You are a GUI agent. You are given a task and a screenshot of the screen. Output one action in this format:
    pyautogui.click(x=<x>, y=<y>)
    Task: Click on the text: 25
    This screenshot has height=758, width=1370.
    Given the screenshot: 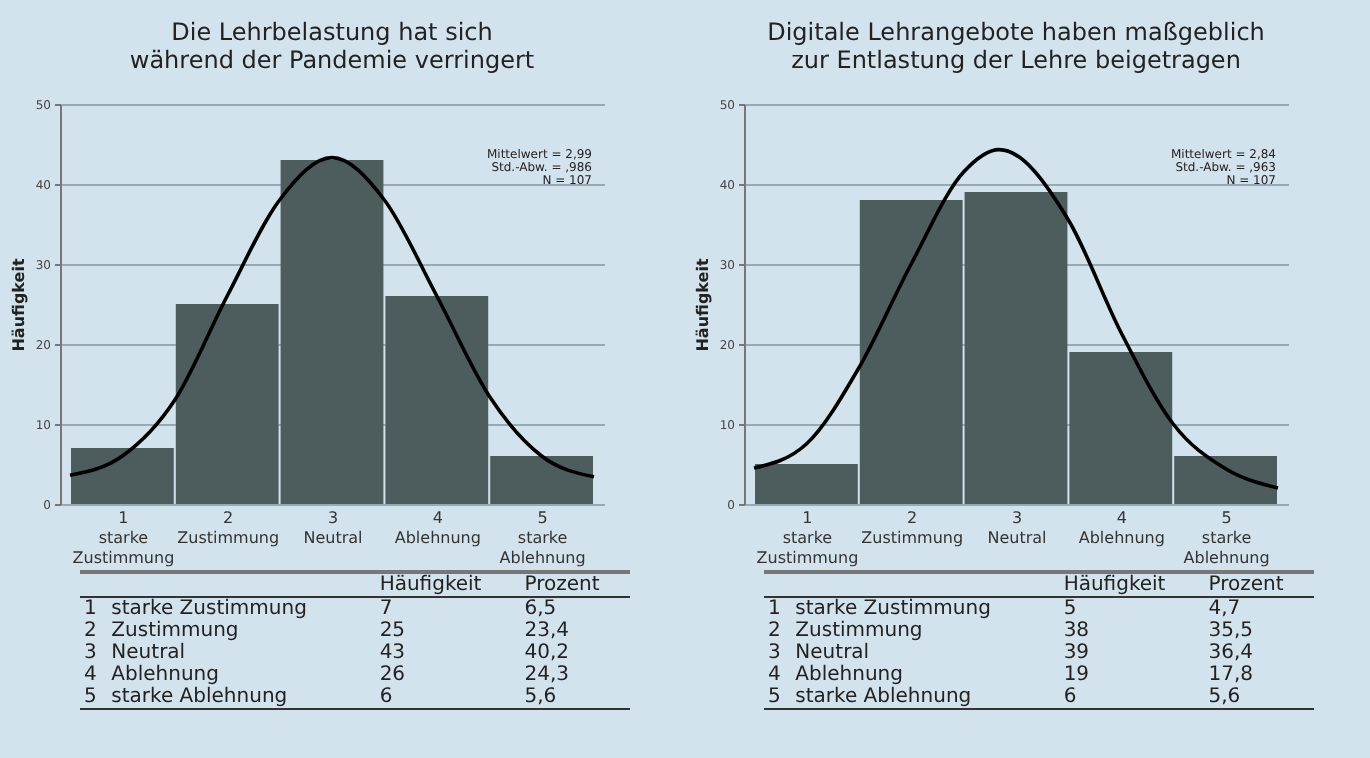 What is the action you would take?
    pyautogui.click(x=392, y=631)
    